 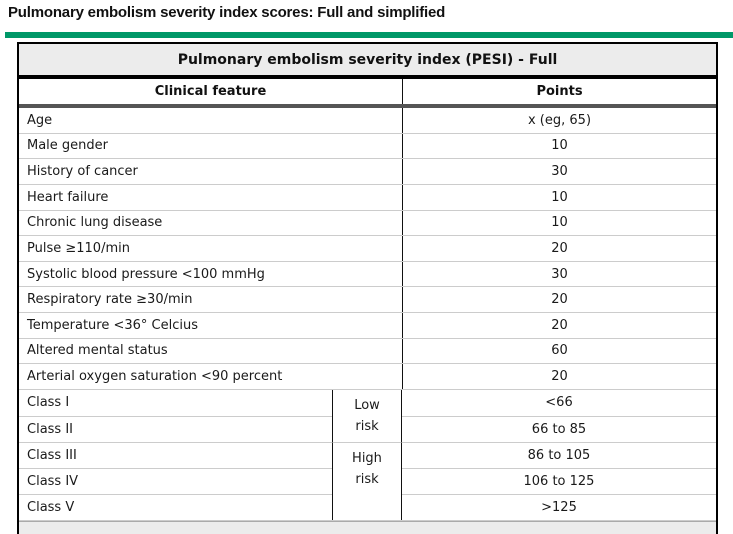 I want to click on clinical-feature-cell: Arterial oxygen saturation <90 percent, so click(x=155, y=377).